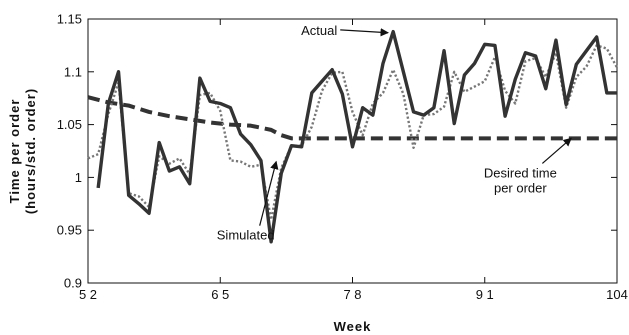 The width and height of the screenshot is (629, 335). I want to click on y-tick-label: 1.15, so click(69, 19).